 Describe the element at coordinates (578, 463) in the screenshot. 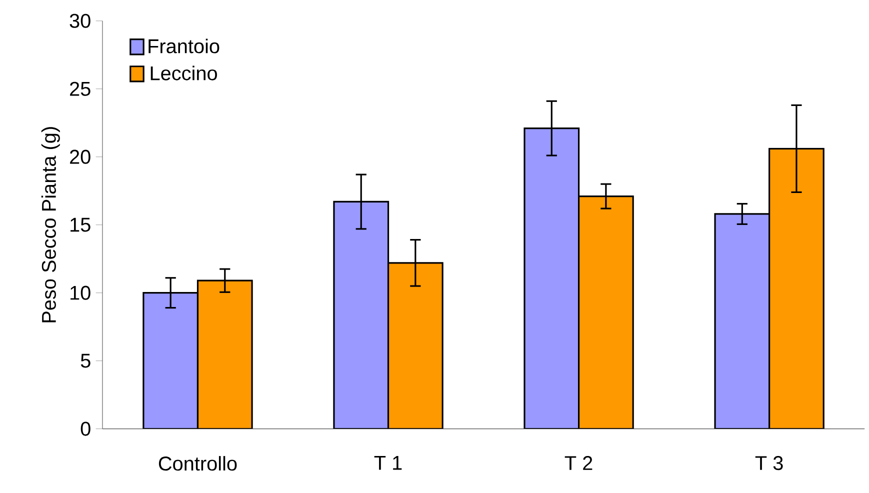

I see `x-tick-label: T 2` at that location.